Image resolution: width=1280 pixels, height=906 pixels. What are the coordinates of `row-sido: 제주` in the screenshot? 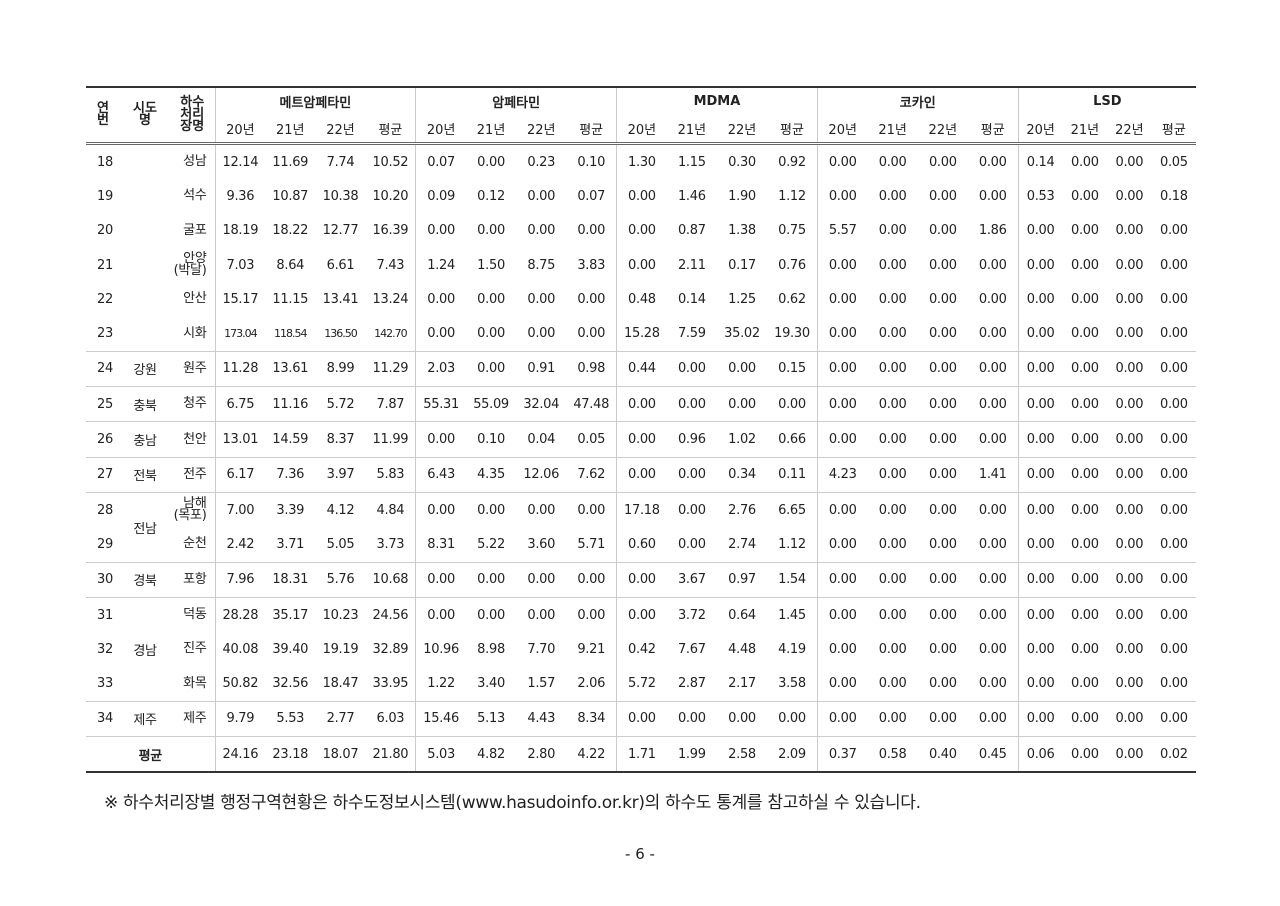 It's located at (145, 719).